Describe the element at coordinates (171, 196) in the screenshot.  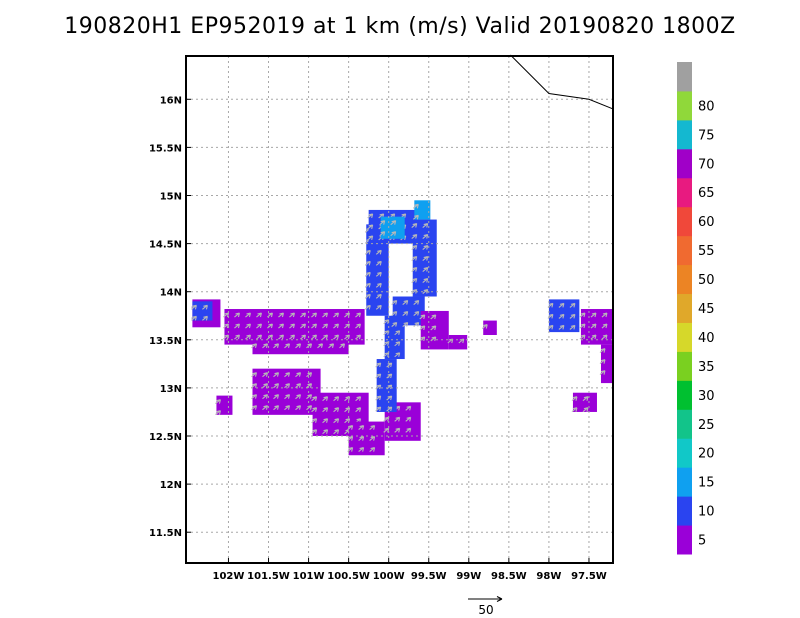
I see `y-tick-label: 15N` at that location.